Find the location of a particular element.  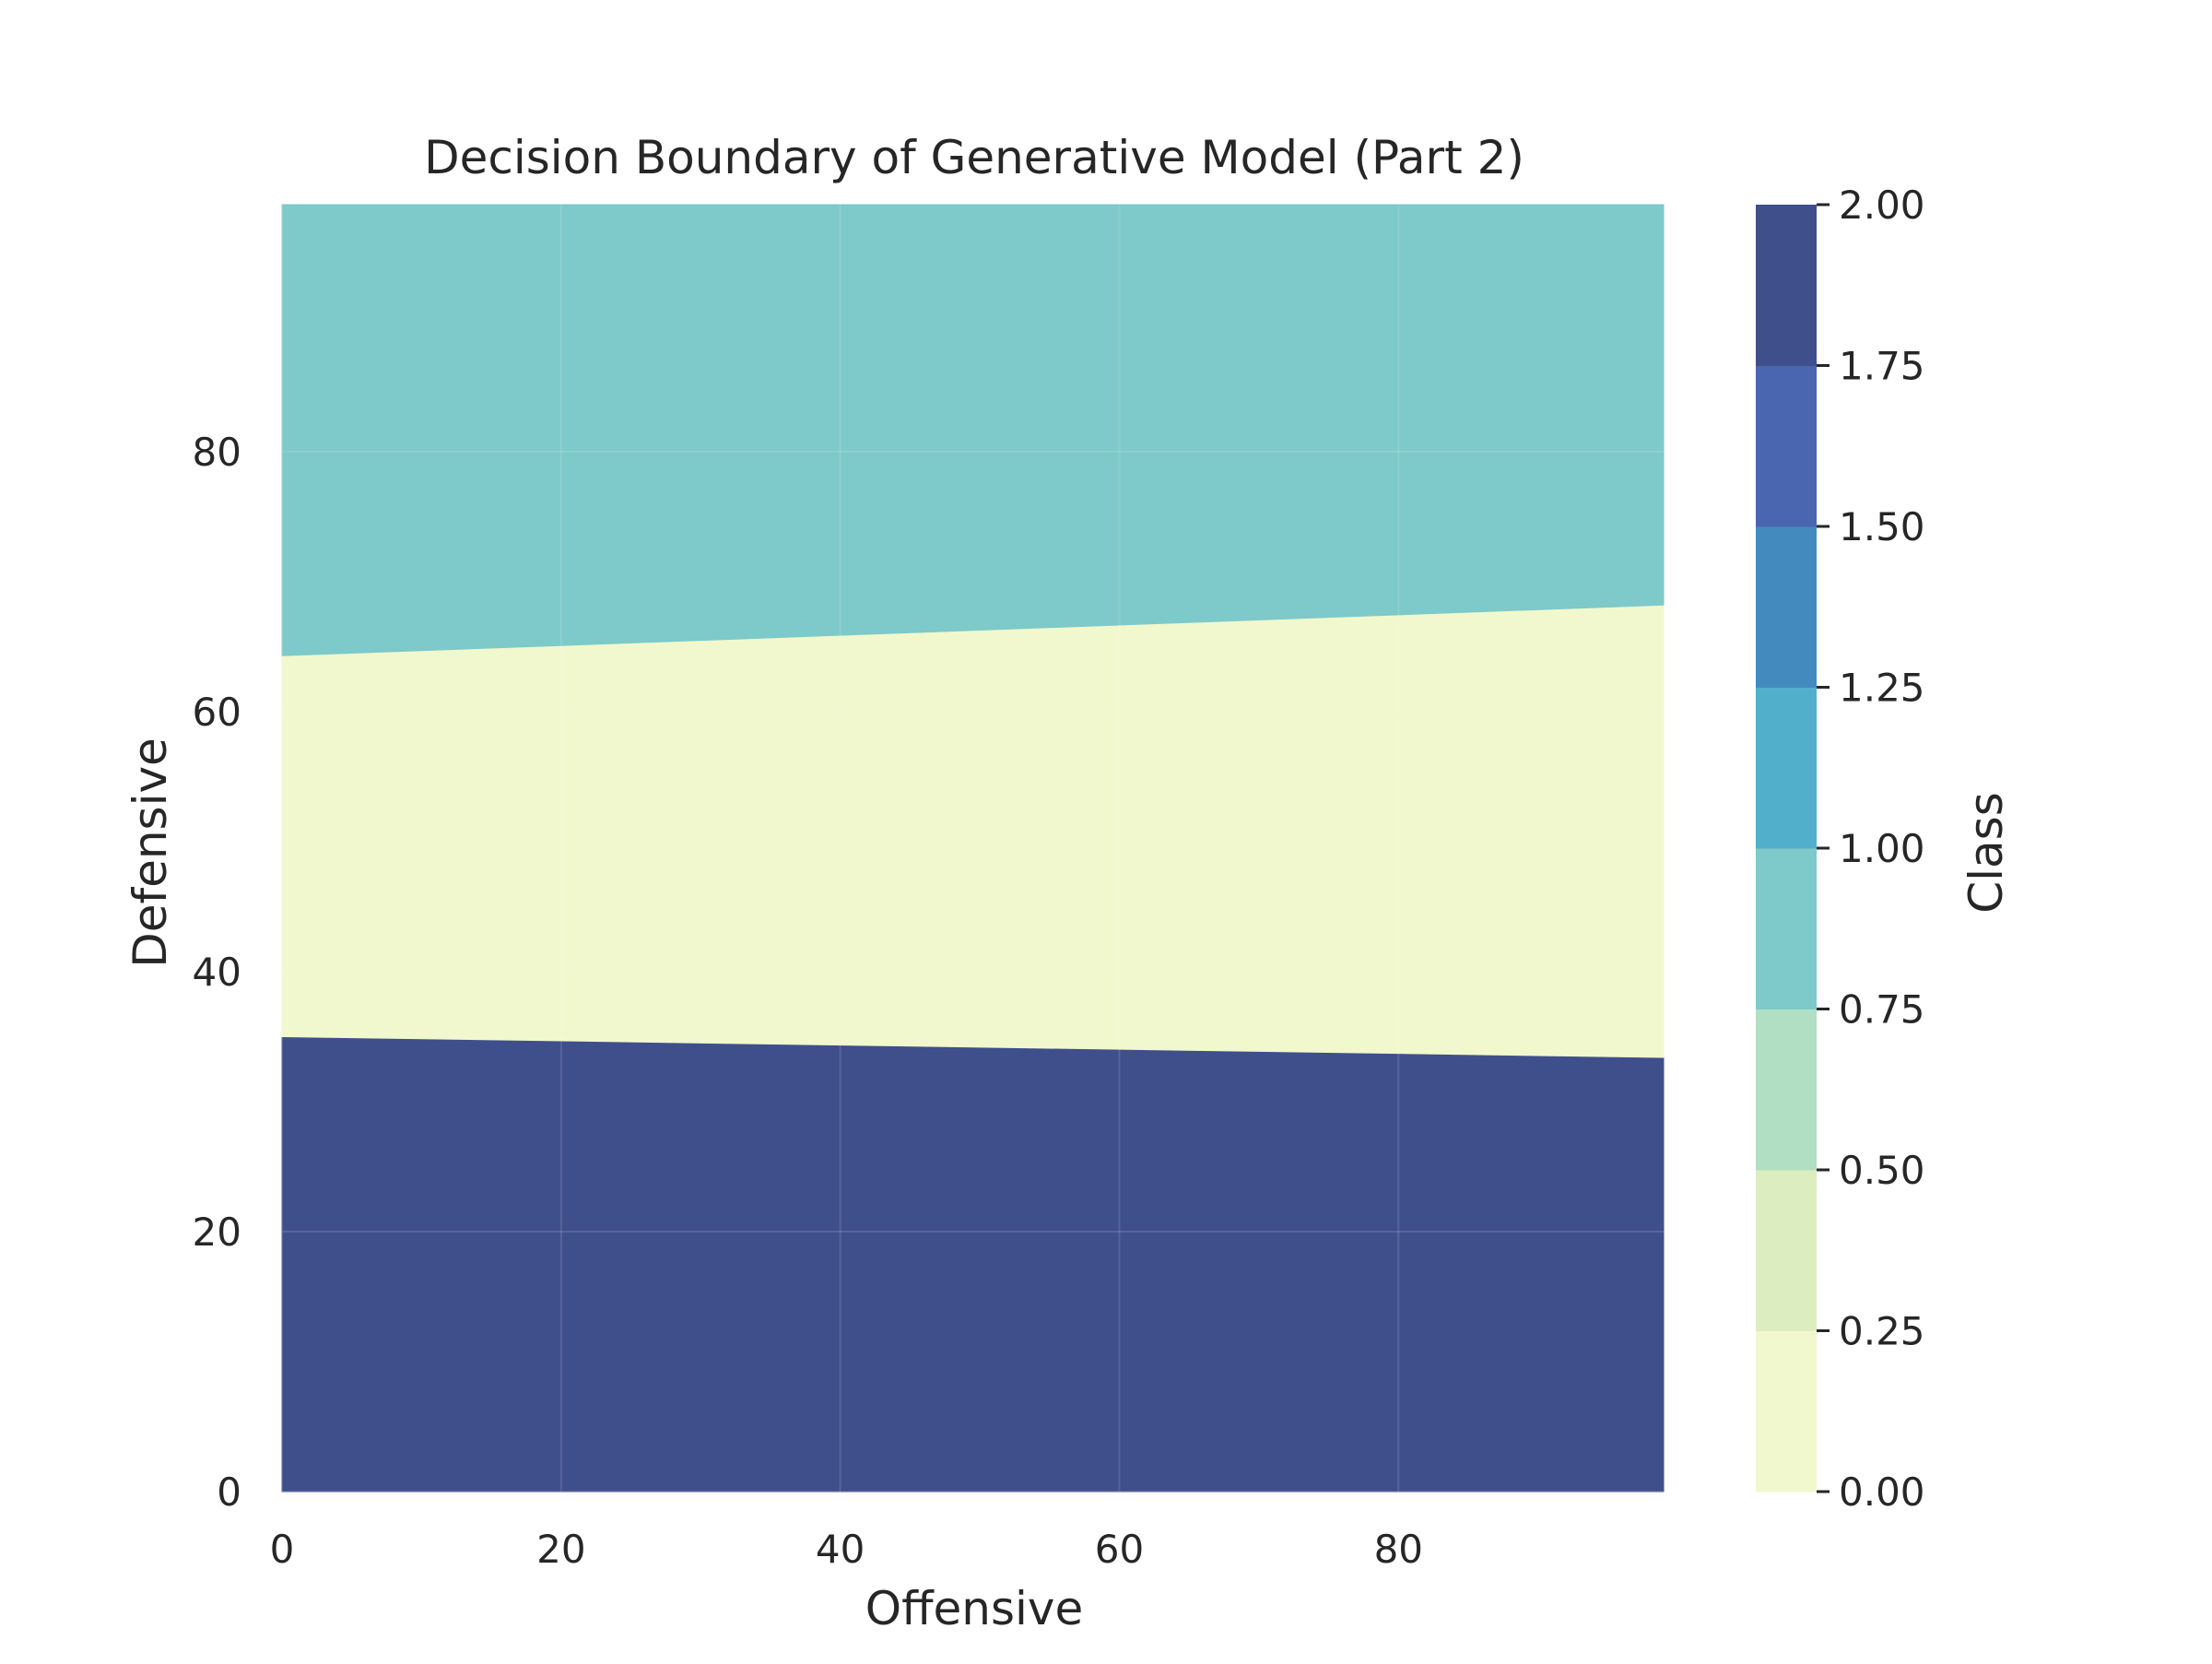

colorbar-tick-label: 1.25 is located at coordinates (1882, 688).